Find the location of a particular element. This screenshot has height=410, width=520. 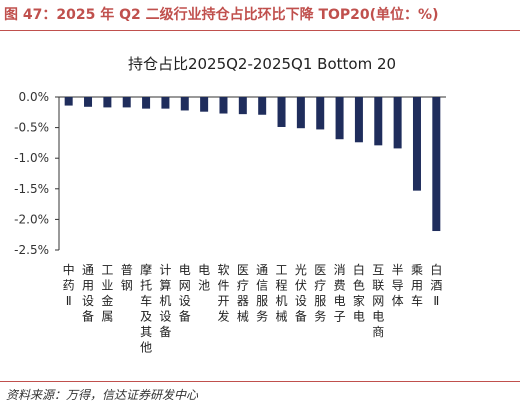

category-label: 白酒 Ⅱ is located at coordinates (436, 285).